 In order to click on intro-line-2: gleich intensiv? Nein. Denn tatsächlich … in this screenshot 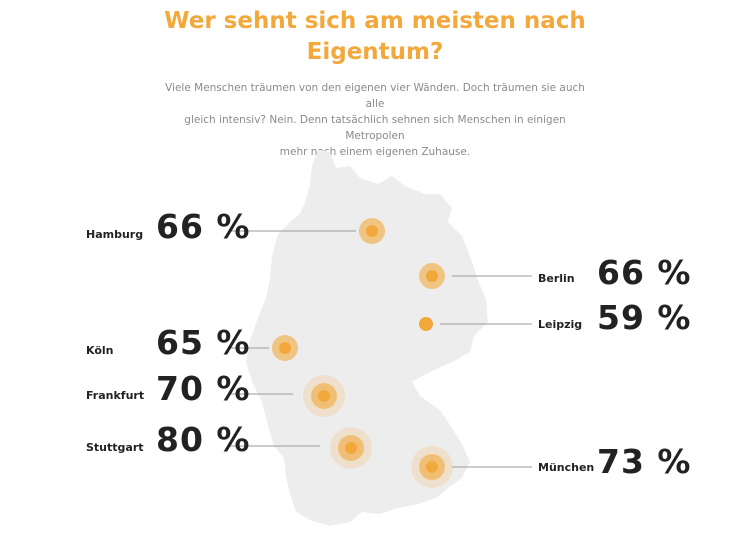, I will do `click(375, 128)`.